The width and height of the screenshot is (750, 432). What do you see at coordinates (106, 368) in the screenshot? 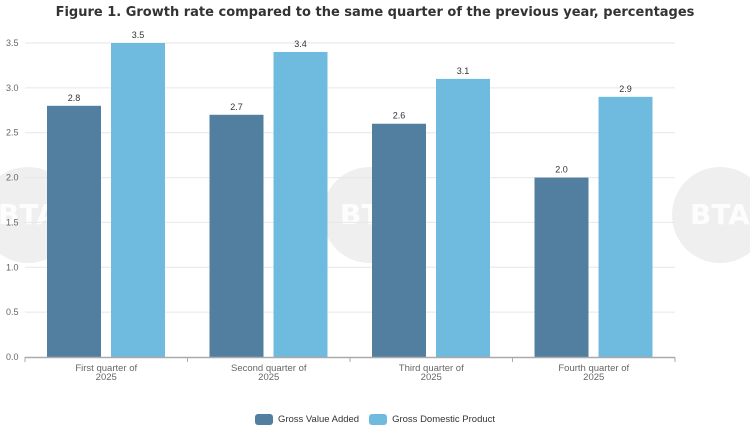
I see `x-tick-label: First quarter of` at bounding box center [106, 368].